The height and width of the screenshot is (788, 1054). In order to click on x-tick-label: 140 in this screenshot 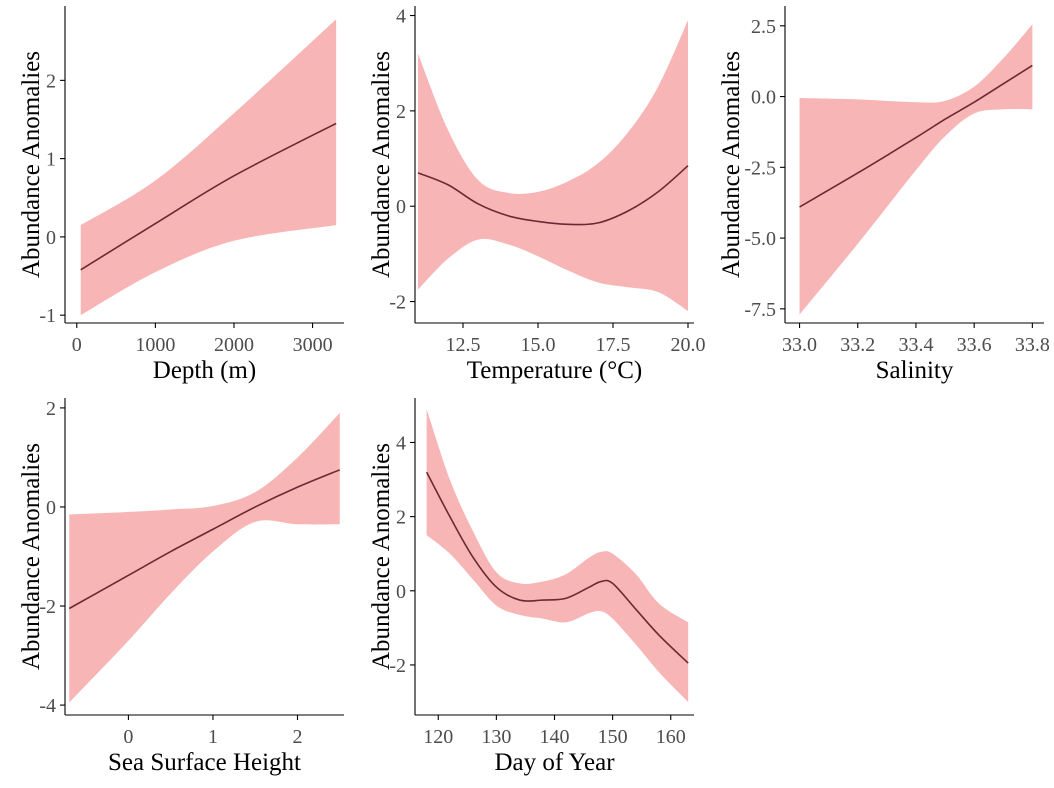, I will do `click(555, 737)`.